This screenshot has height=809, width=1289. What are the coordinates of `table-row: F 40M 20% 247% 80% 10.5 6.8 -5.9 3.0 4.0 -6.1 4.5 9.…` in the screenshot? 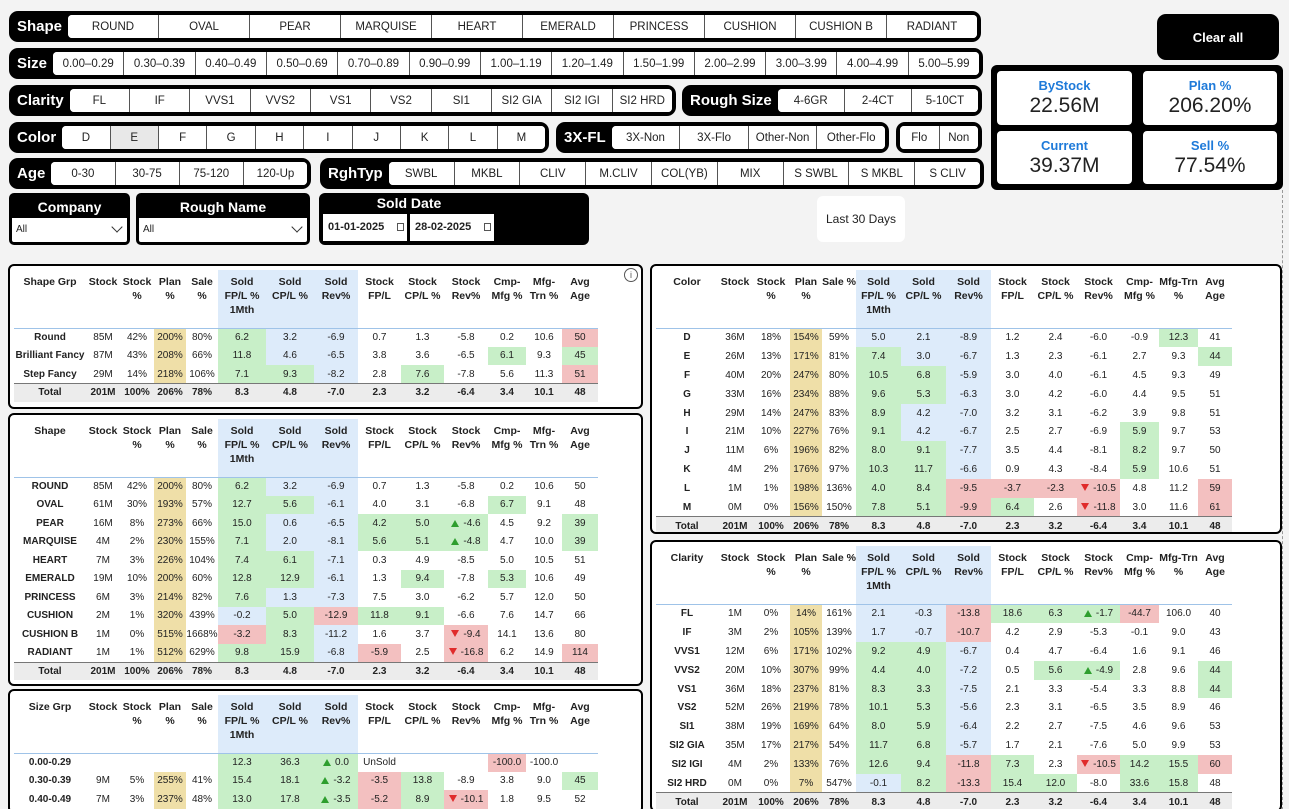 It's located at (944, 375).